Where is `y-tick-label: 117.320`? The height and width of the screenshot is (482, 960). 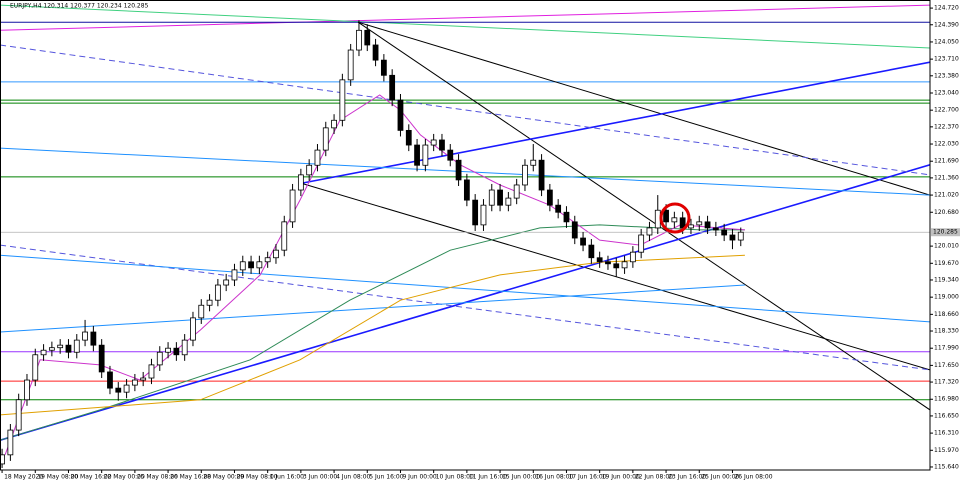
y-tick-label: 117.320 is located at coordinates (946, 382).